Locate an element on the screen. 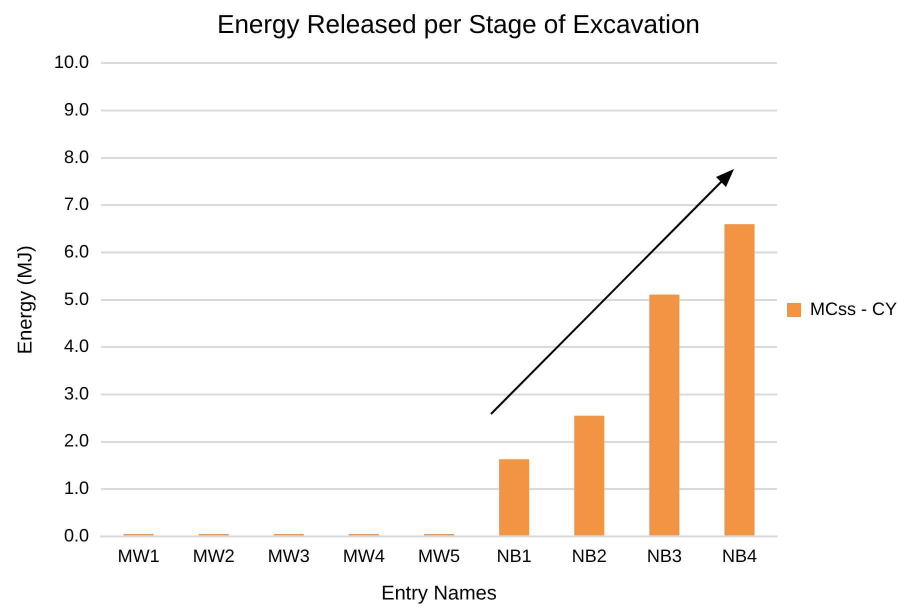 The height and width of the screenshot is (615, 917). x-tick-label: NB4 is located at coordinates (739, 556).